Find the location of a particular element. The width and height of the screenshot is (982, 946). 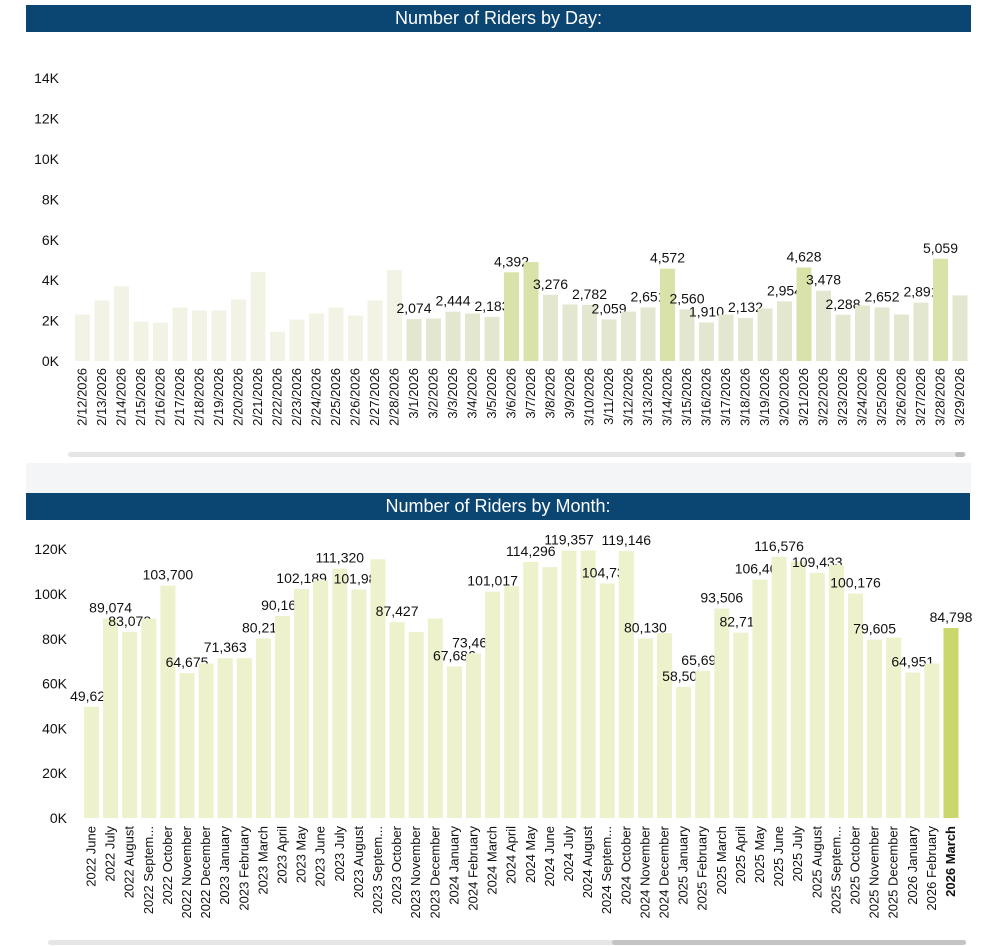

day-x-tick-label: 2/17/2026 is located at coordinates (179, 397).